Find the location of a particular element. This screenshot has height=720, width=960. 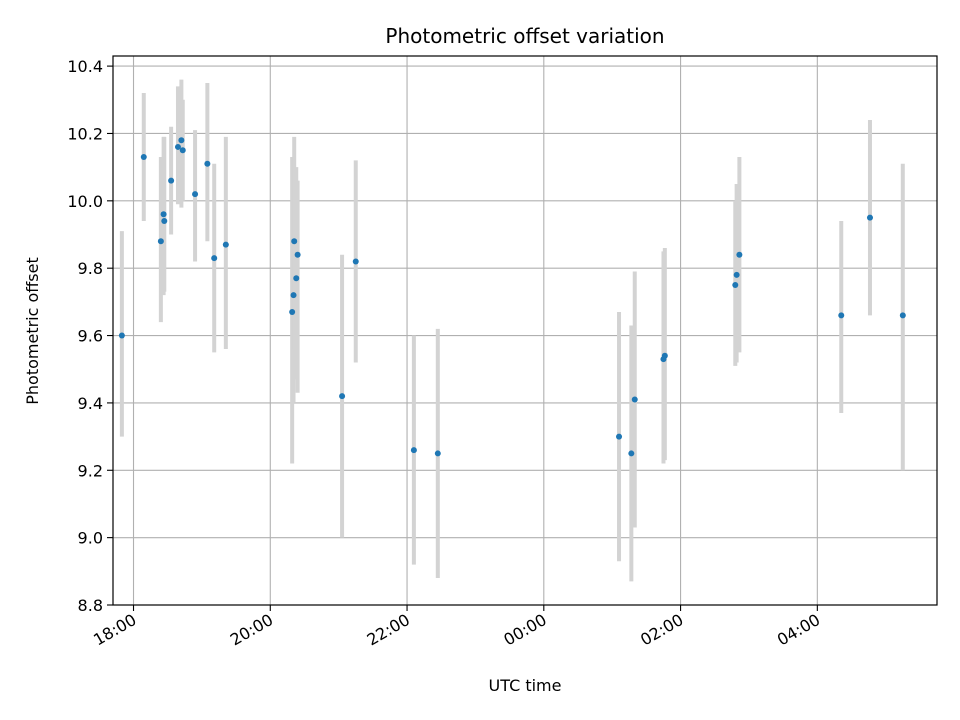

y-tick-label: 8.8 is located at coordinates (90, 605).